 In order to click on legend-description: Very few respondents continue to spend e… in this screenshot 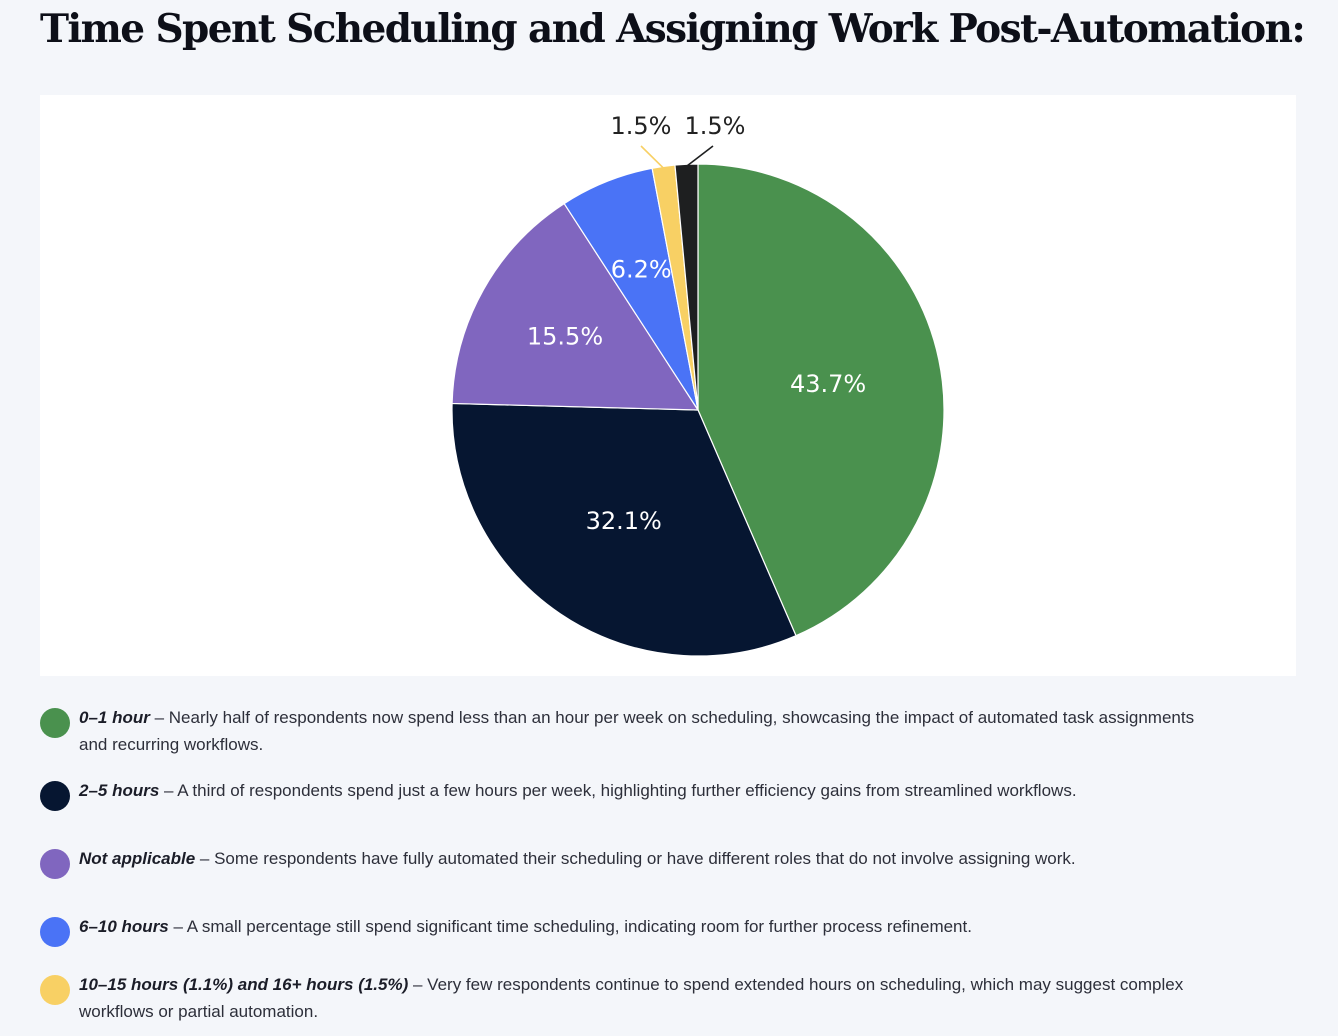, I will do `click(631, 998)`.